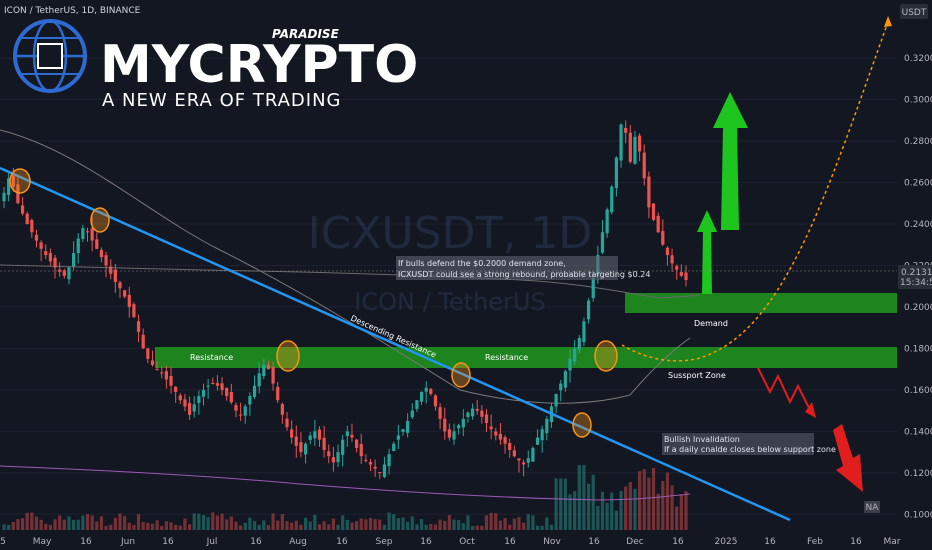 This screenshot has height=550, width=932. I want to click on invalidation-box, so click(738, 444).